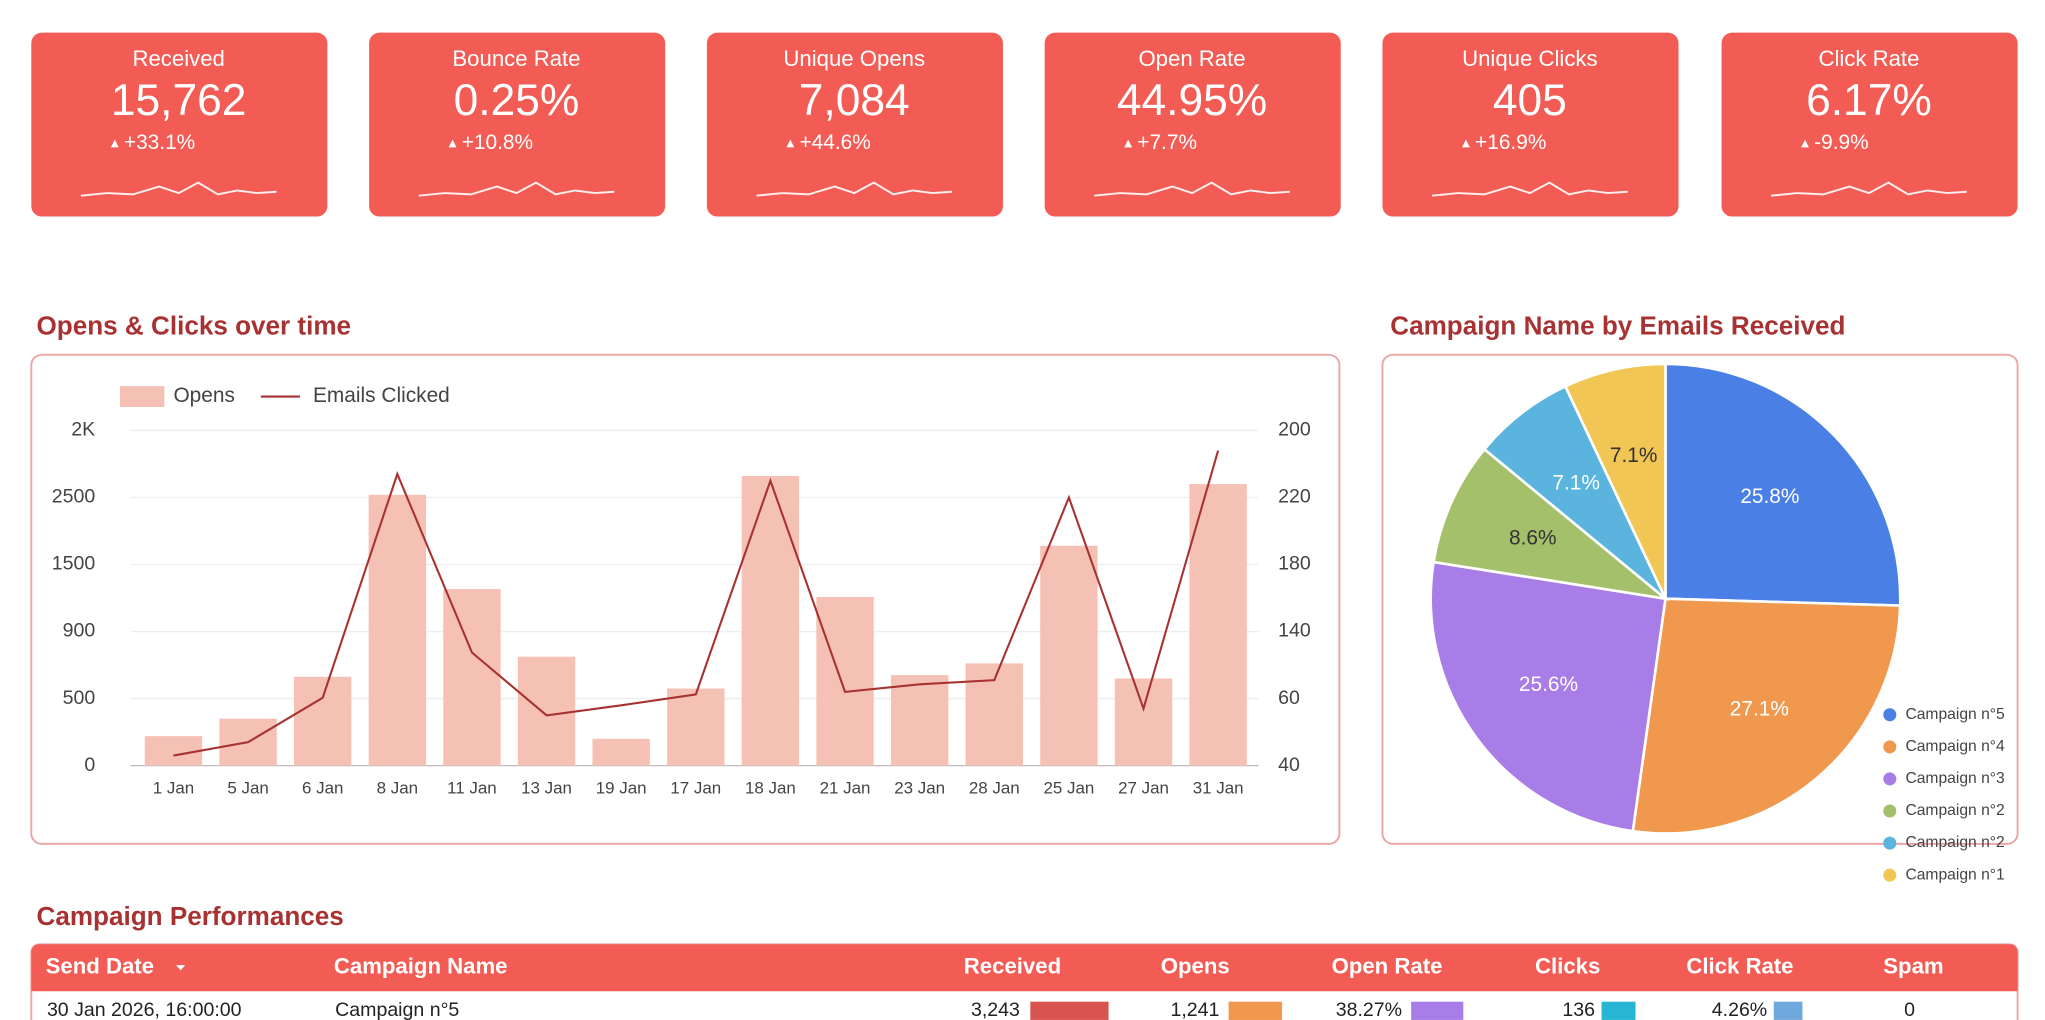  What do you see at coordinates (1869, 100) in the screenshot?
I see `kpi-value: 6.17%` at bounding box center [1869, 100].